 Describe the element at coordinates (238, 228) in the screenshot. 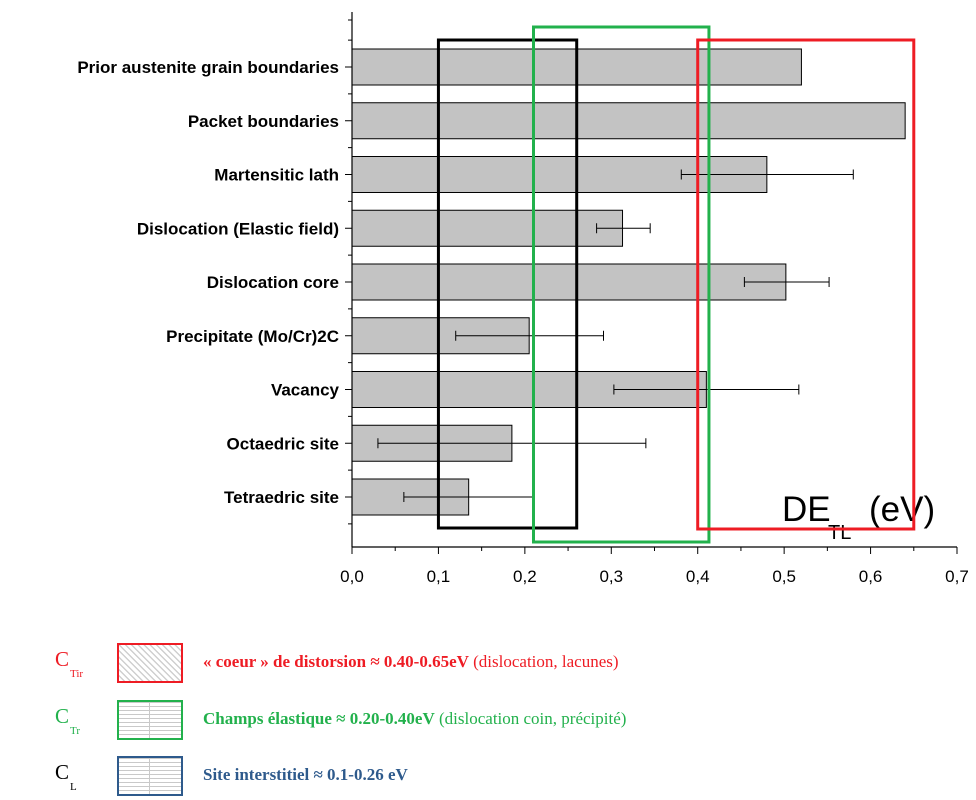

I see `category-label: Dislocation (Elastic field)` at that location.